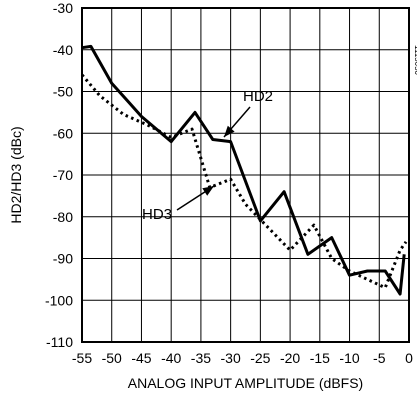  I want to click on y-tick-label: -80, so click(63, 217).